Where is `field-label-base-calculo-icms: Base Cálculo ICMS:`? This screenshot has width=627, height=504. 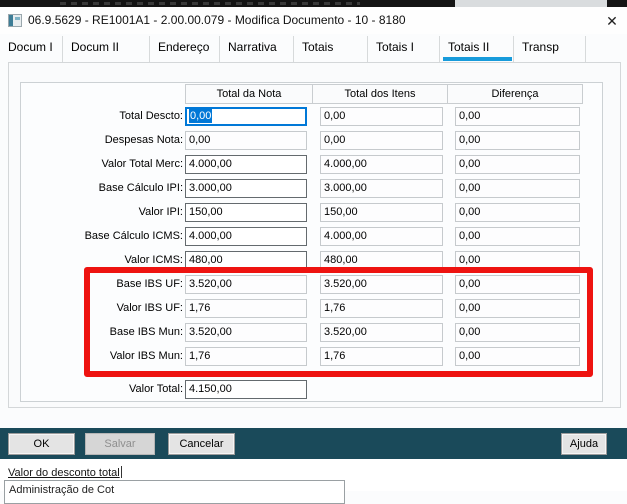 field-label-base-calculo-icms: Base Cálculo ICMS: is located at coordinates (133, 236).